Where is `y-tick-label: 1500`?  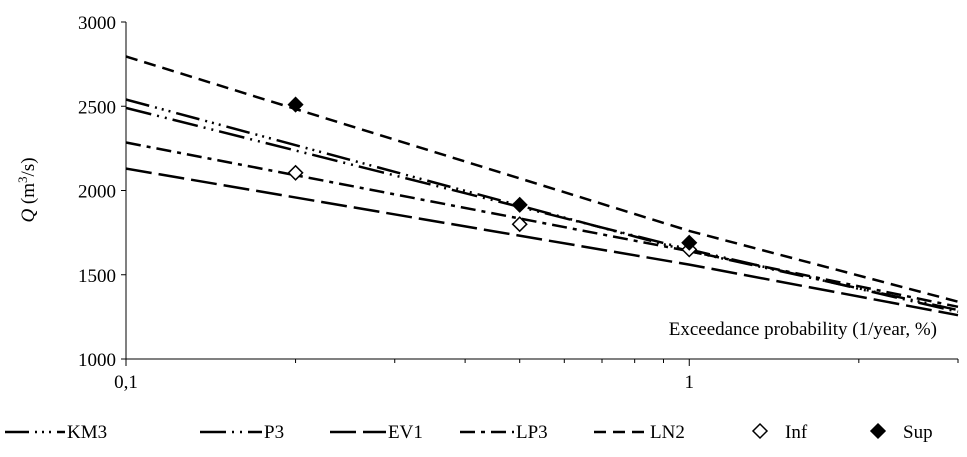 y-tick-label: 1500 is located at coordinates (97, 276).